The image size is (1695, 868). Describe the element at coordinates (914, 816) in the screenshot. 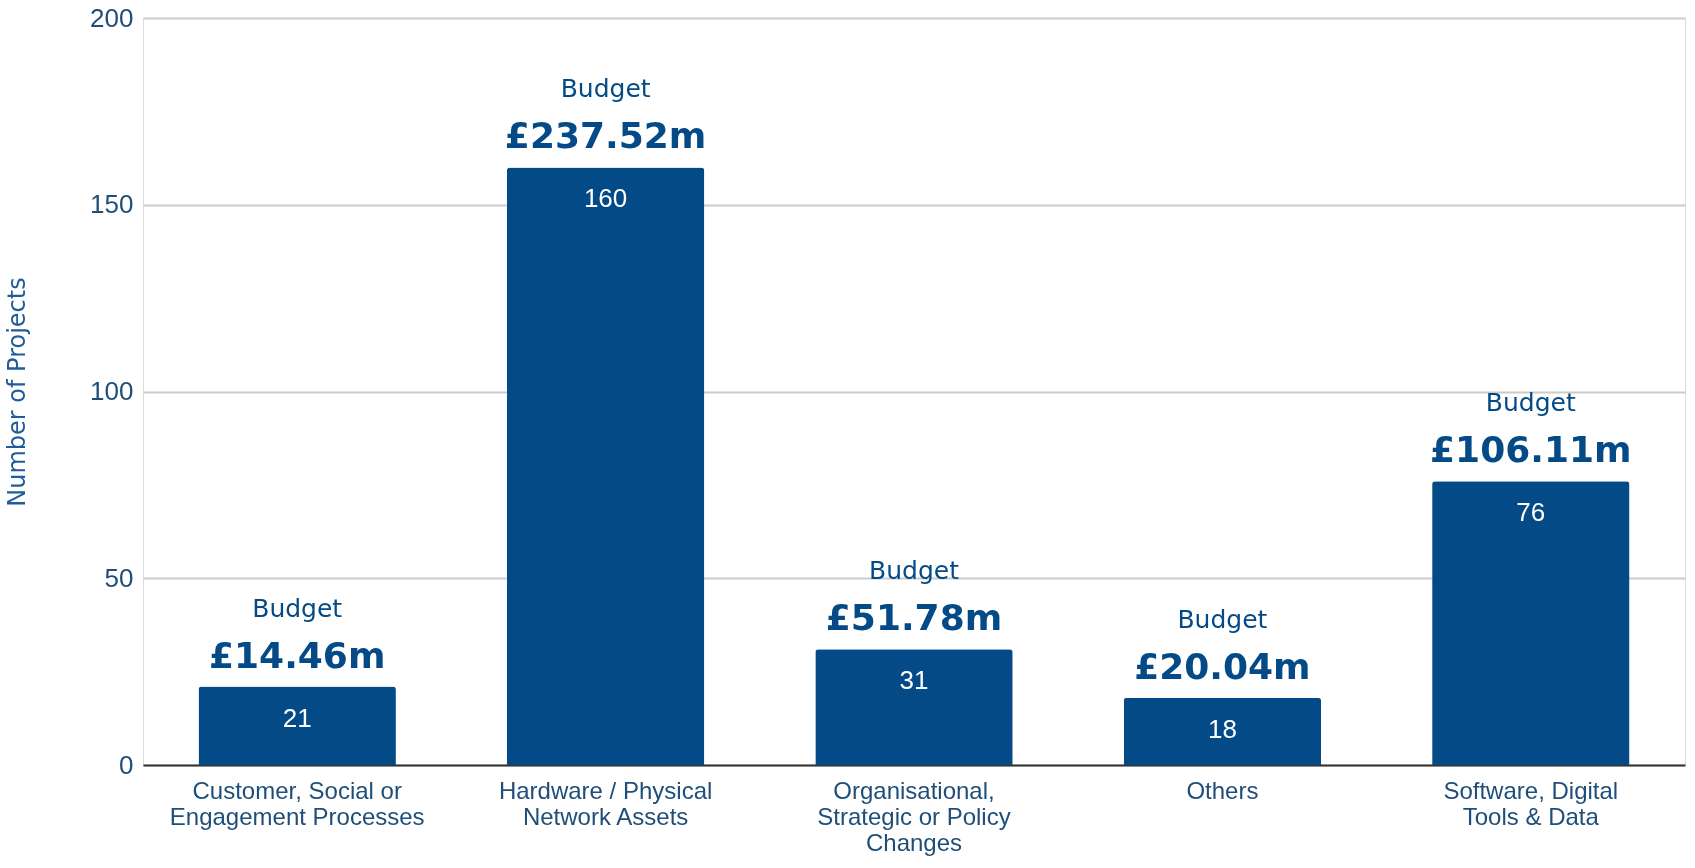

I see `x-tick-label: Organisational, Strategic or Policy Changes` at that location.